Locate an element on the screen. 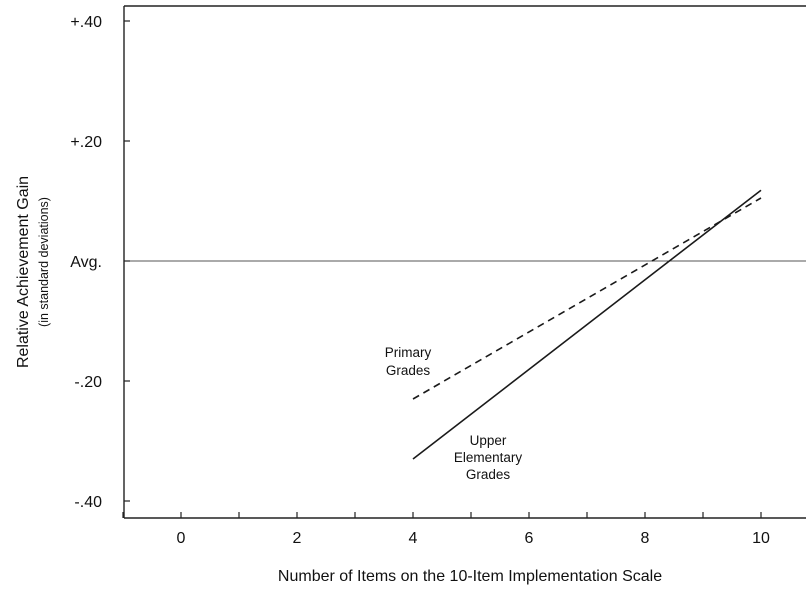 The image size is (806, 590). y-ticks: +.40 +.20 Avg. -.20 -.40 is located at coordinates (100, 262).